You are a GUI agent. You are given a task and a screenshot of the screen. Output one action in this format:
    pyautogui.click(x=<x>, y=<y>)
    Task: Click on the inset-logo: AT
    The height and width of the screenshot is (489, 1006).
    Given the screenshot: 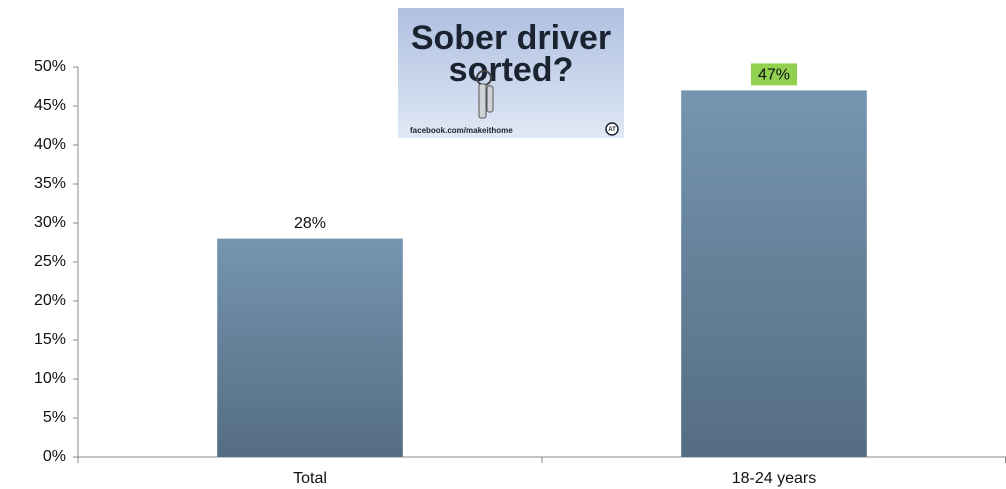 What is the action you would take?
    pyautogui.click(x=612, y=130)
    